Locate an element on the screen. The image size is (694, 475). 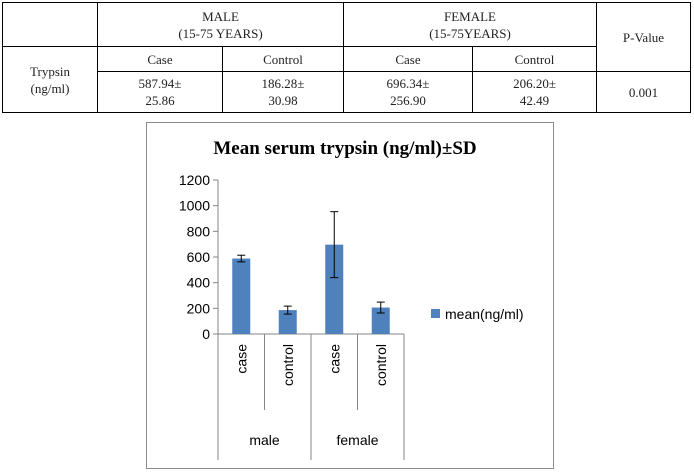
row-label-trypsin: Trypsin (ng/ml) is located at coordinates (50, 79).